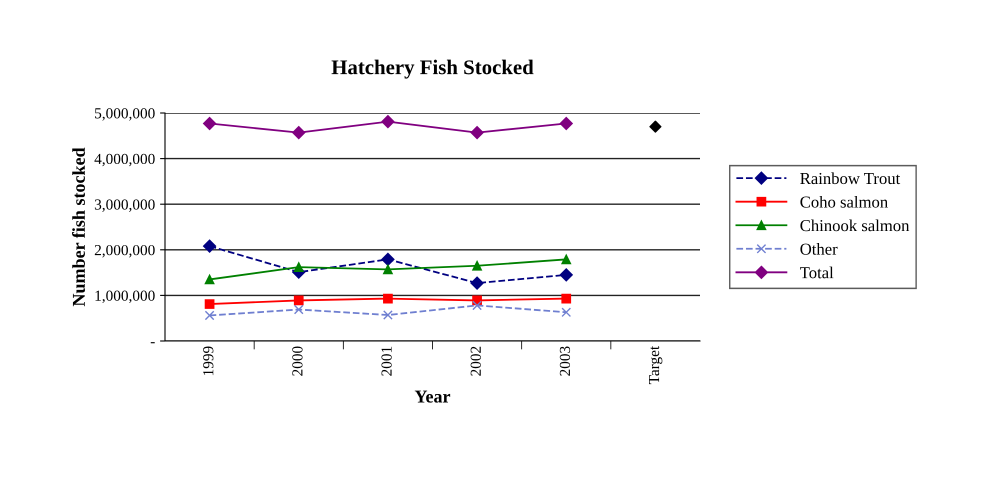  I want to click on legend-label: Coho salmon, so click(844, 202).